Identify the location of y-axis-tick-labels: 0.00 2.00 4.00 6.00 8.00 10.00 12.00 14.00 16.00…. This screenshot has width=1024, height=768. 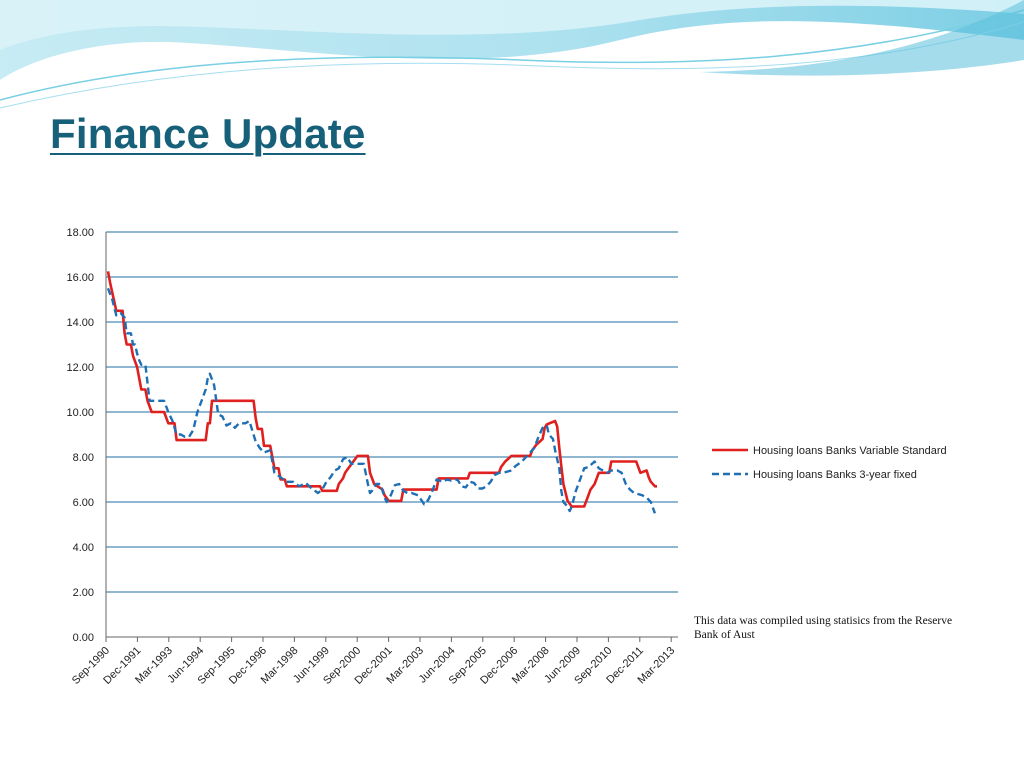
(80, 435).